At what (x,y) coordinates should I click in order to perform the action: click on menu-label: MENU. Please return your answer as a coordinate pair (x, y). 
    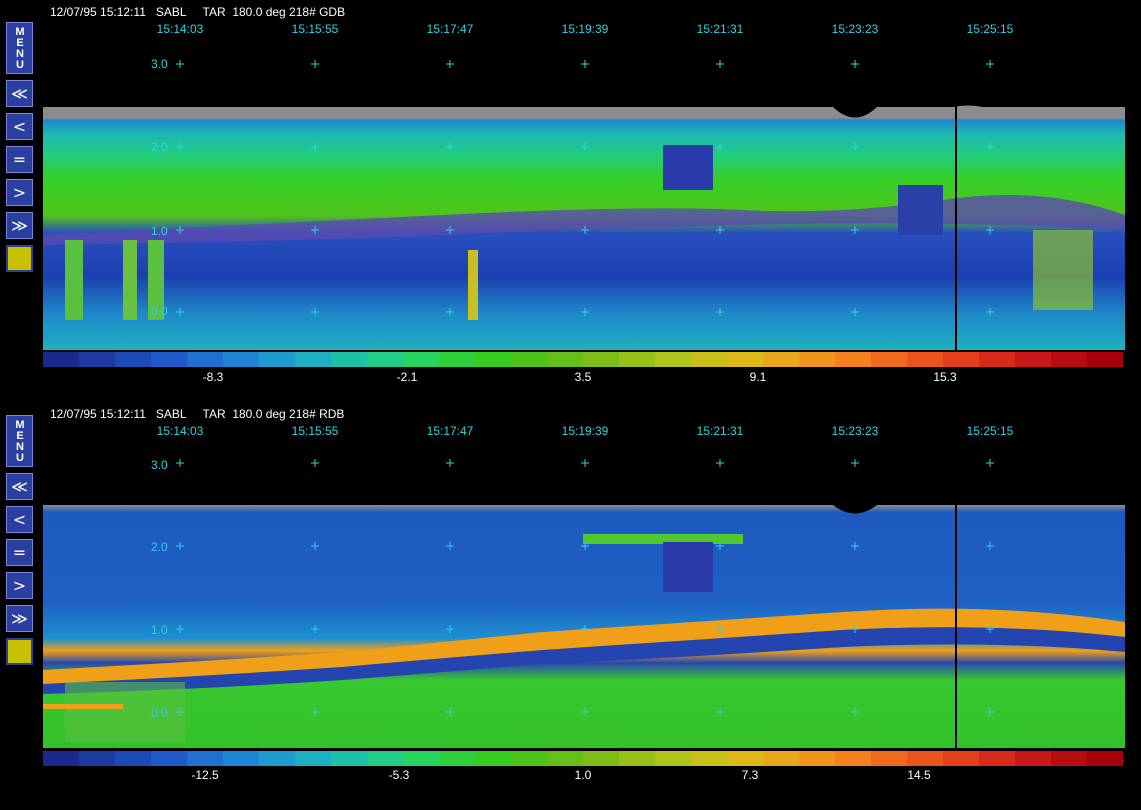
    Looking at the image, I should click on (20, 48).